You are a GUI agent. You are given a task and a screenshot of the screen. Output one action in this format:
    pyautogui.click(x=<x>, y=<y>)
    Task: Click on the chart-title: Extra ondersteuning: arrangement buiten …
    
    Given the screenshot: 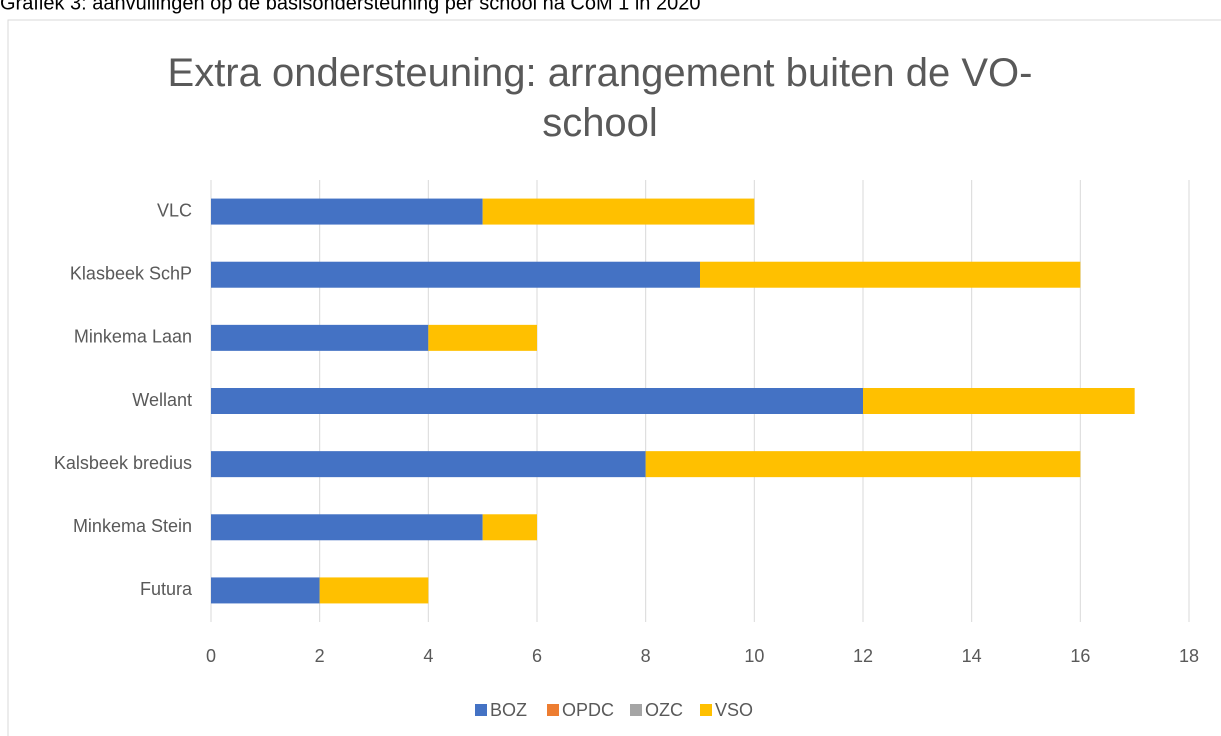 What is the action you would take?
    pyautogui.click(x=600, y=98)
    